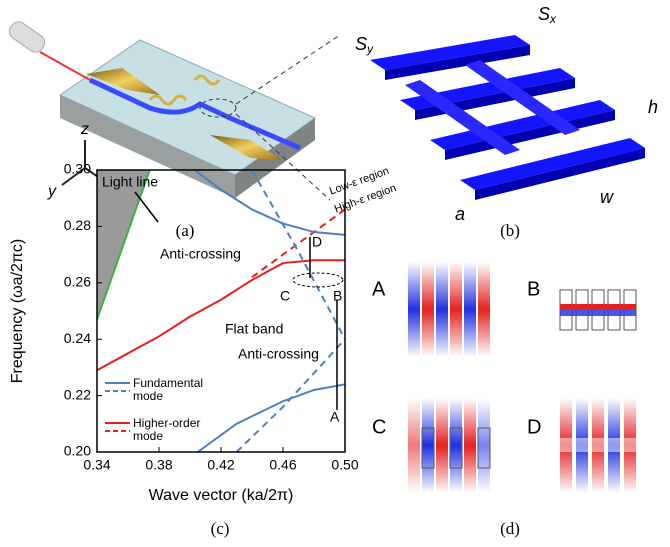 The width and height of the screenshot is (670, 547). Describe the element at coordinates (130, 182) in the screenshot. I see `annotation: Light line` at that location.